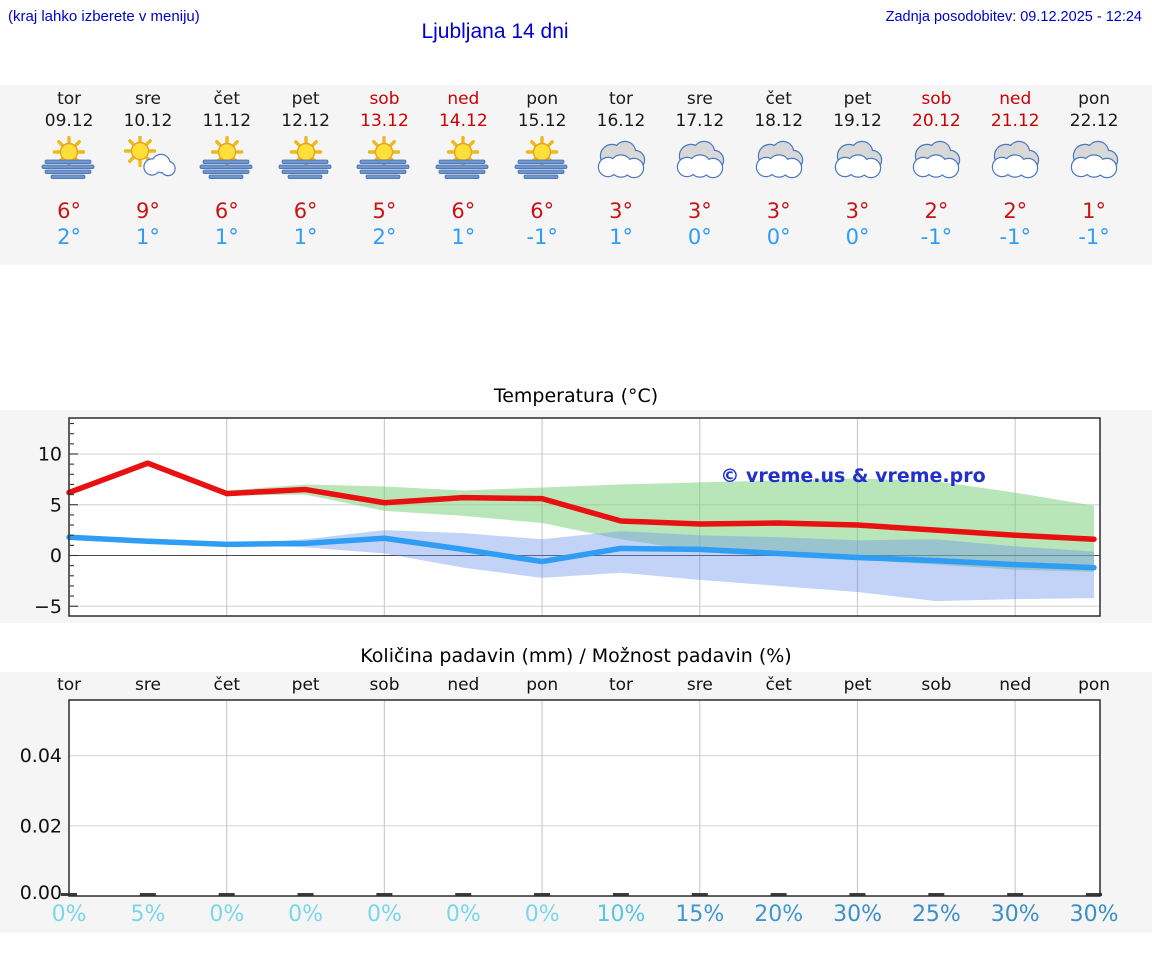  What do you see at coordinates (542, 121) in the screenshot?
I see `day-date-label: 15.12` at bounding box center [542, 121].